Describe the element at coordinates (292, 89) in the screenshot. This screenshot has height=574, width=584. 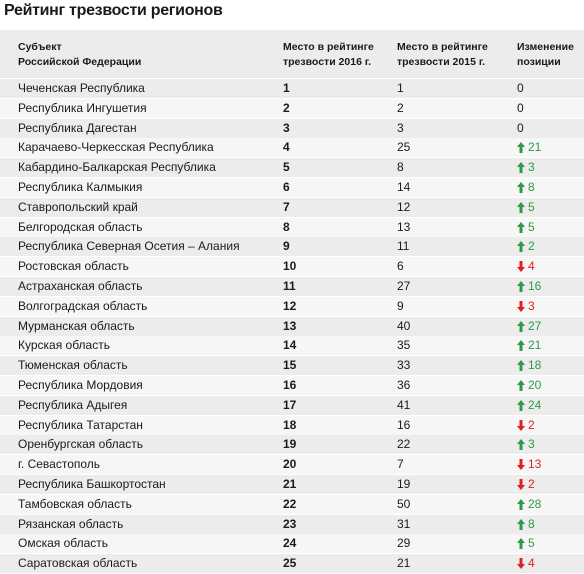
I see `table-row: Чеченская Республика 1 1 0` at that location.